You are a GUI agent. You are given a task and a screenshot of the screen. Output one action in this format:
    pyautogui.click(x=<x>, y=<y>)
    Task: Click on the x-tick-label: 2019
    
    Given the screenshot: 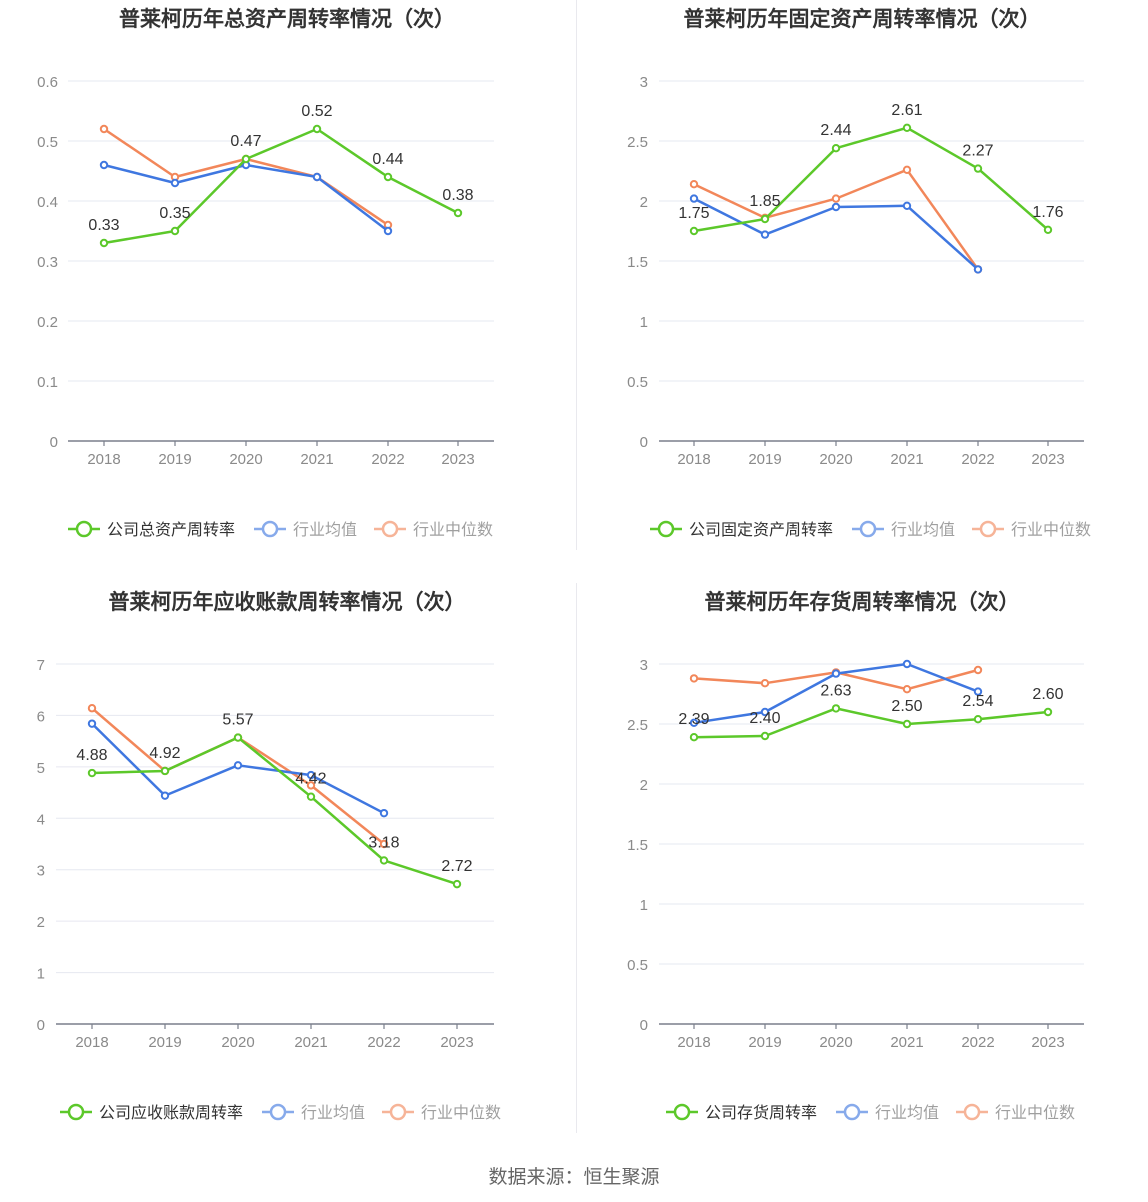 What is the action you would take?
    pyautogui.click(x=764, y=459)
    